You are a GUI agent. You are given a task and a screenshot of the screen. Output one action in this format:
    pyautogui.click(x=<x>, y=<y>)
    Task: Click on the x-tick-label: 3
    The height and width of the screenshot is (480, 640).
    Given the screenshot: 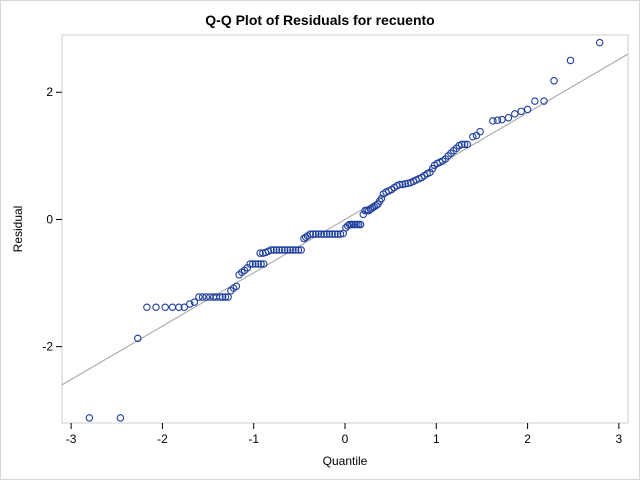 What is the action you would take?
    pyautogui.click(x=619, y=439)
    